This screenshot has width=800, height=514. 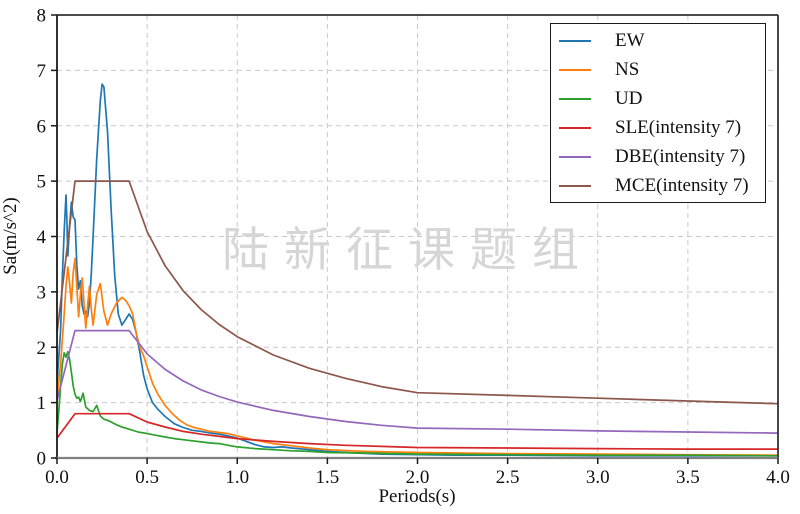 I want to click on x-tick-label: 1.5, so click(x=328, y=477).